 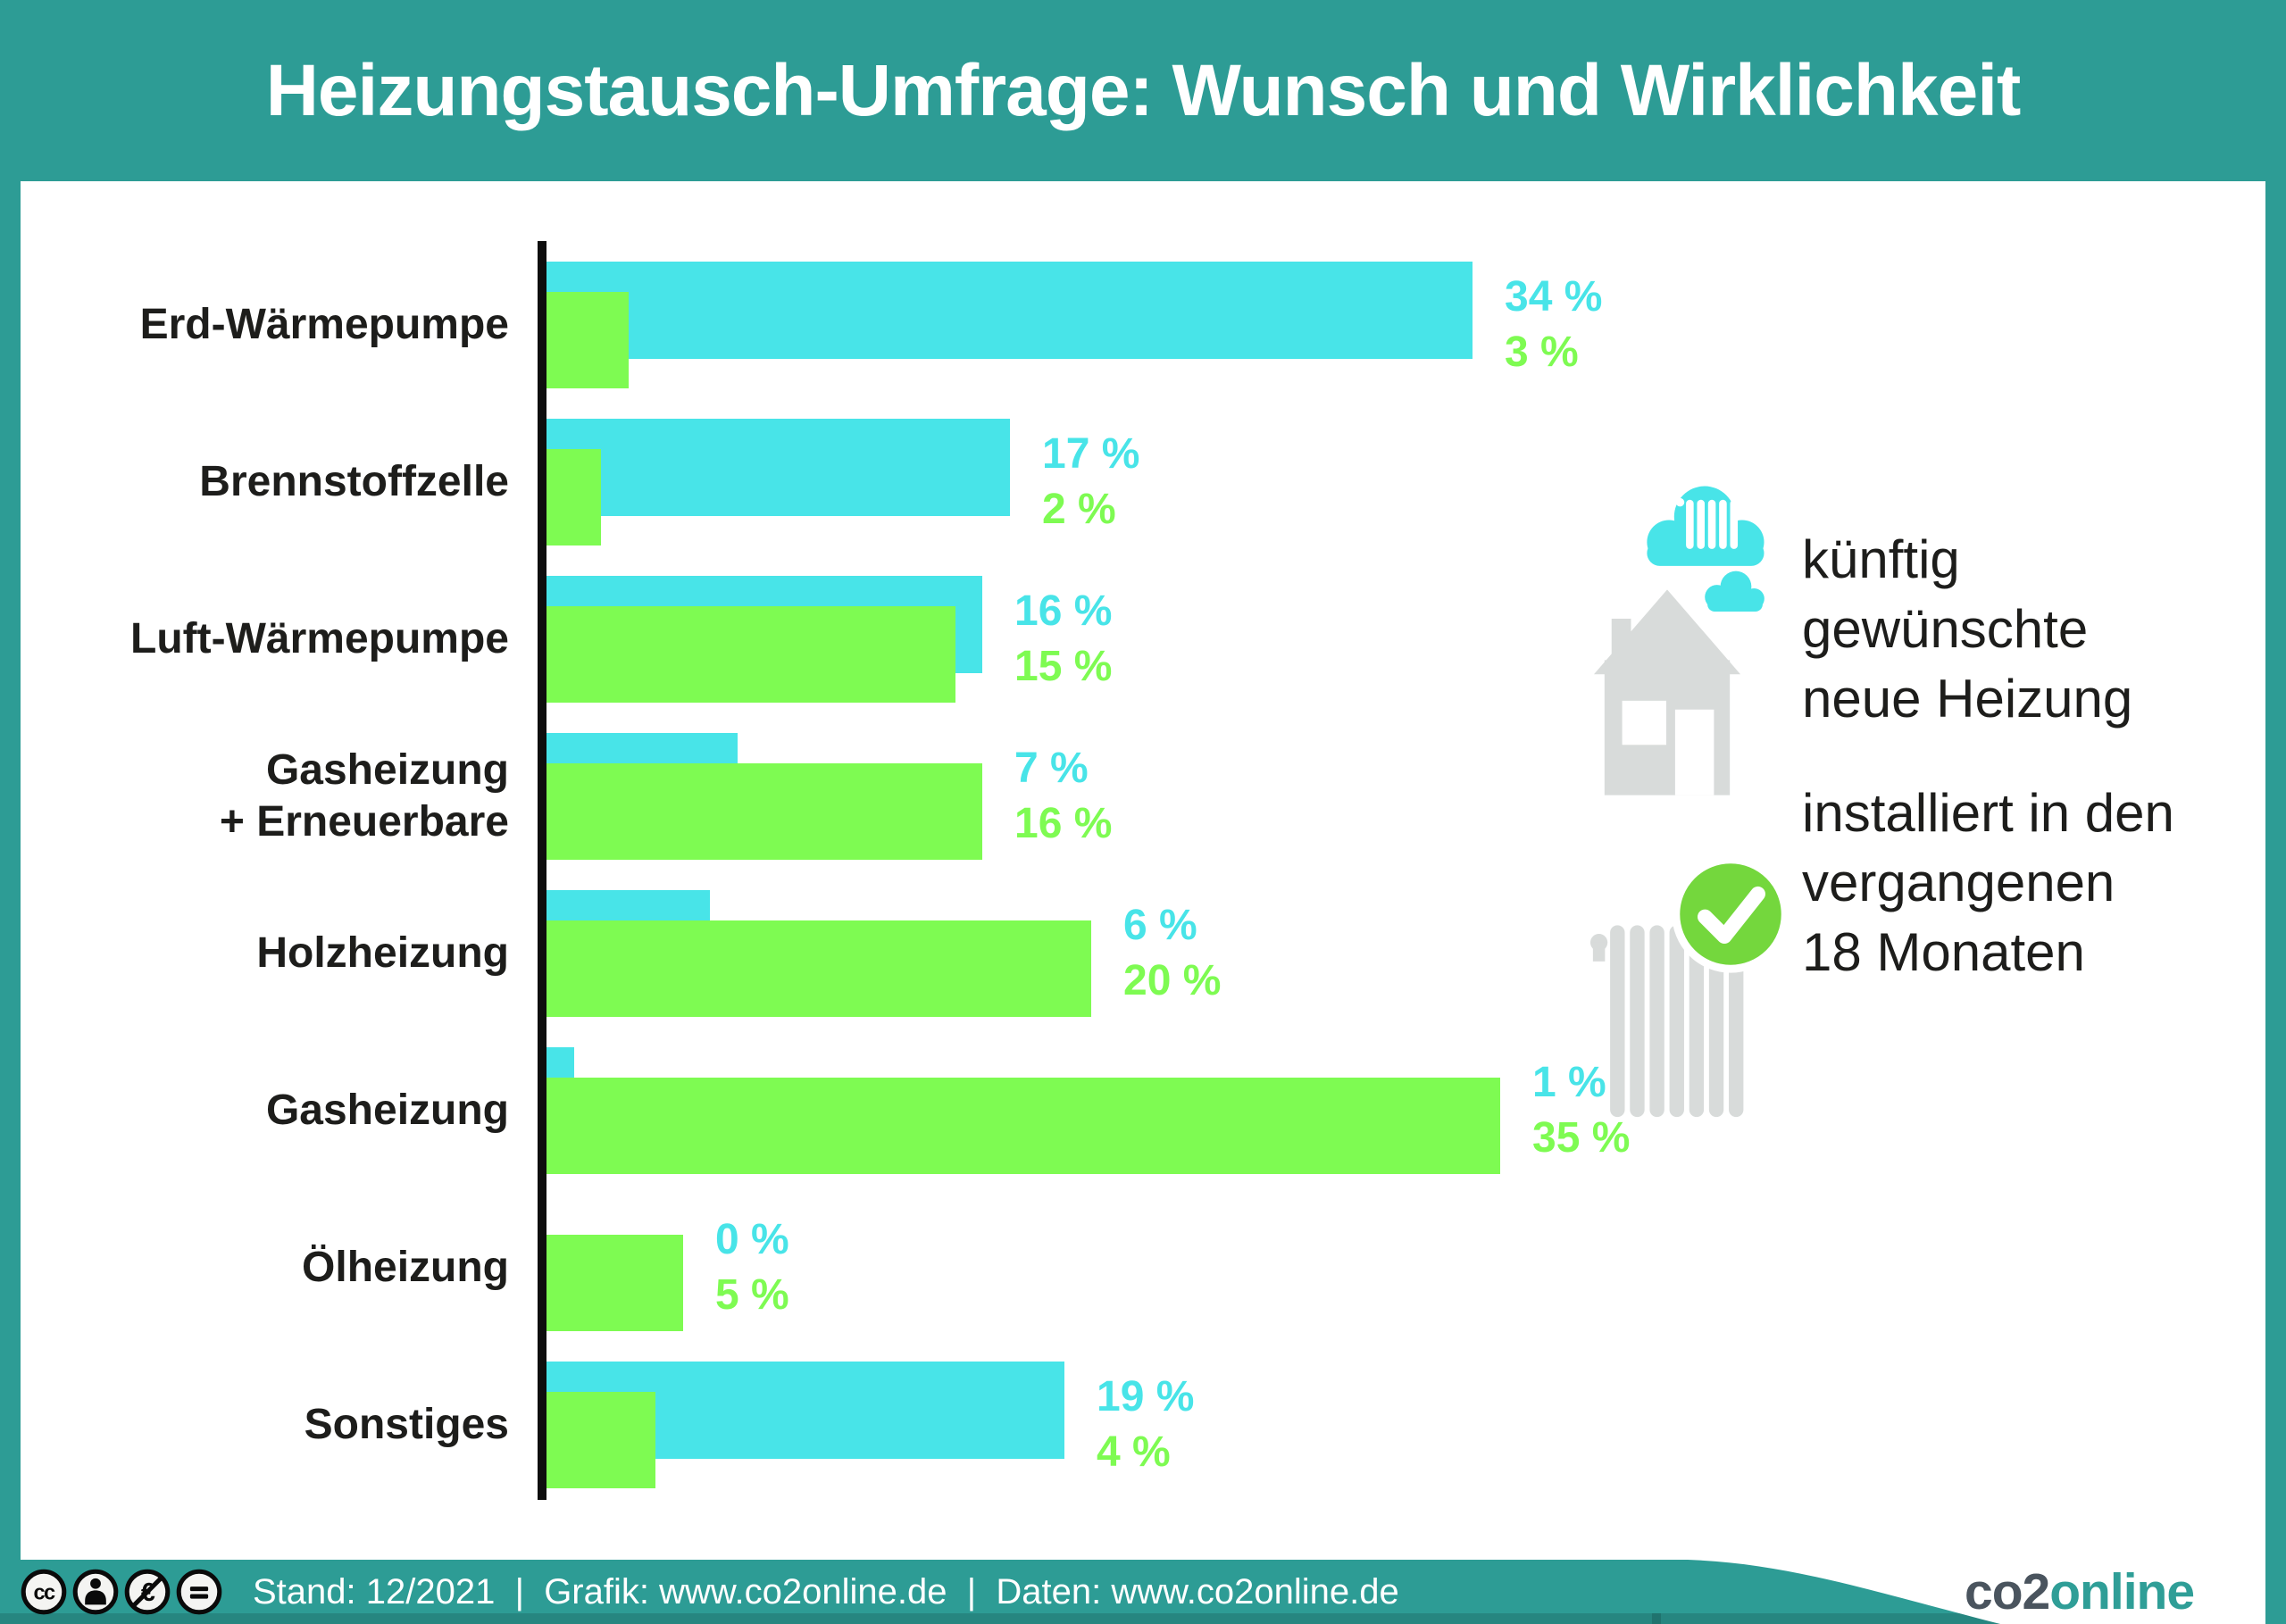 What do you see at coordinates (2007, 1591) in the screenshot?
I see `logo-co2: co2` at bounding box center [2007, 1591].